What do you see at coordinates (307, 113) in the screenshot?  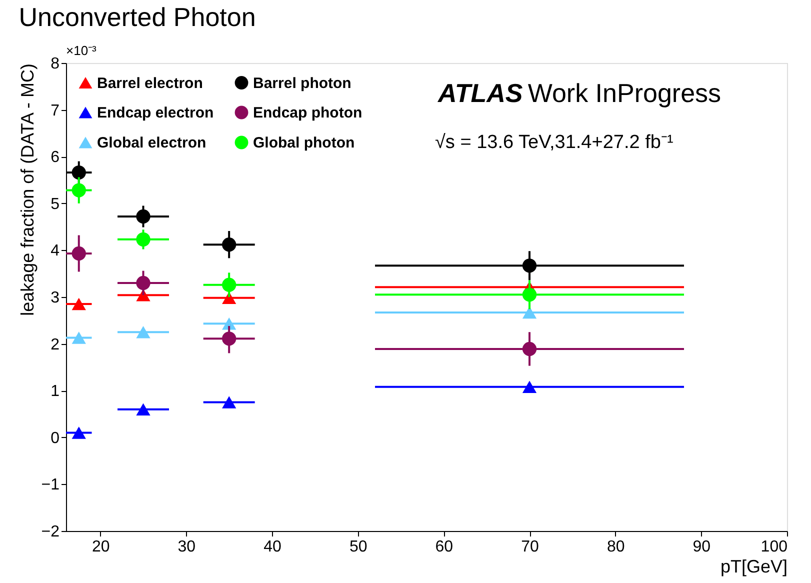 I see `legend-label: Endcap photon` at bounding box center [307, 113].